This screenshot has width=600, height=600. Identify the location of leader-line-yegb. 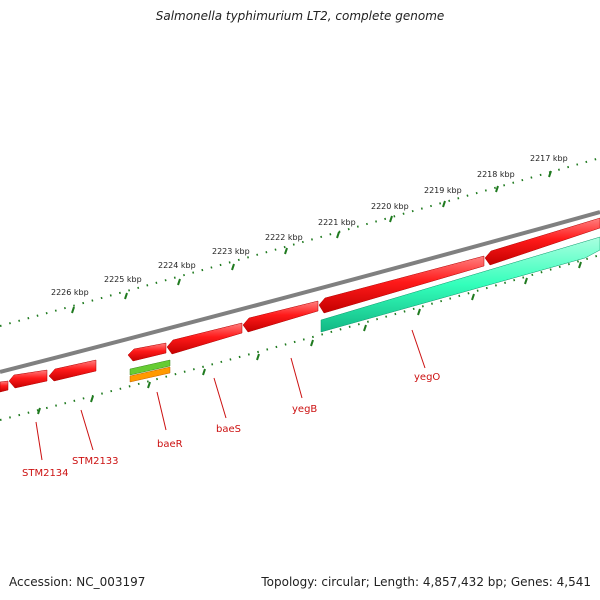
(296, 378).